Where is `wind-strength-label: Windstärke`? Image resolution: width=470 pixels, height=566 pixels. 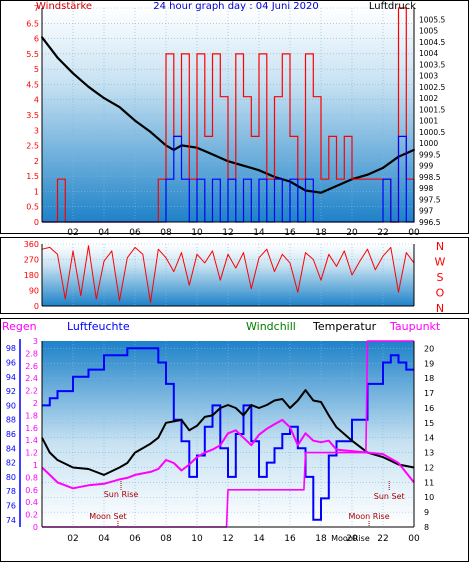
wind-strength-label: Windstärke is located at coordinates (64, 6).